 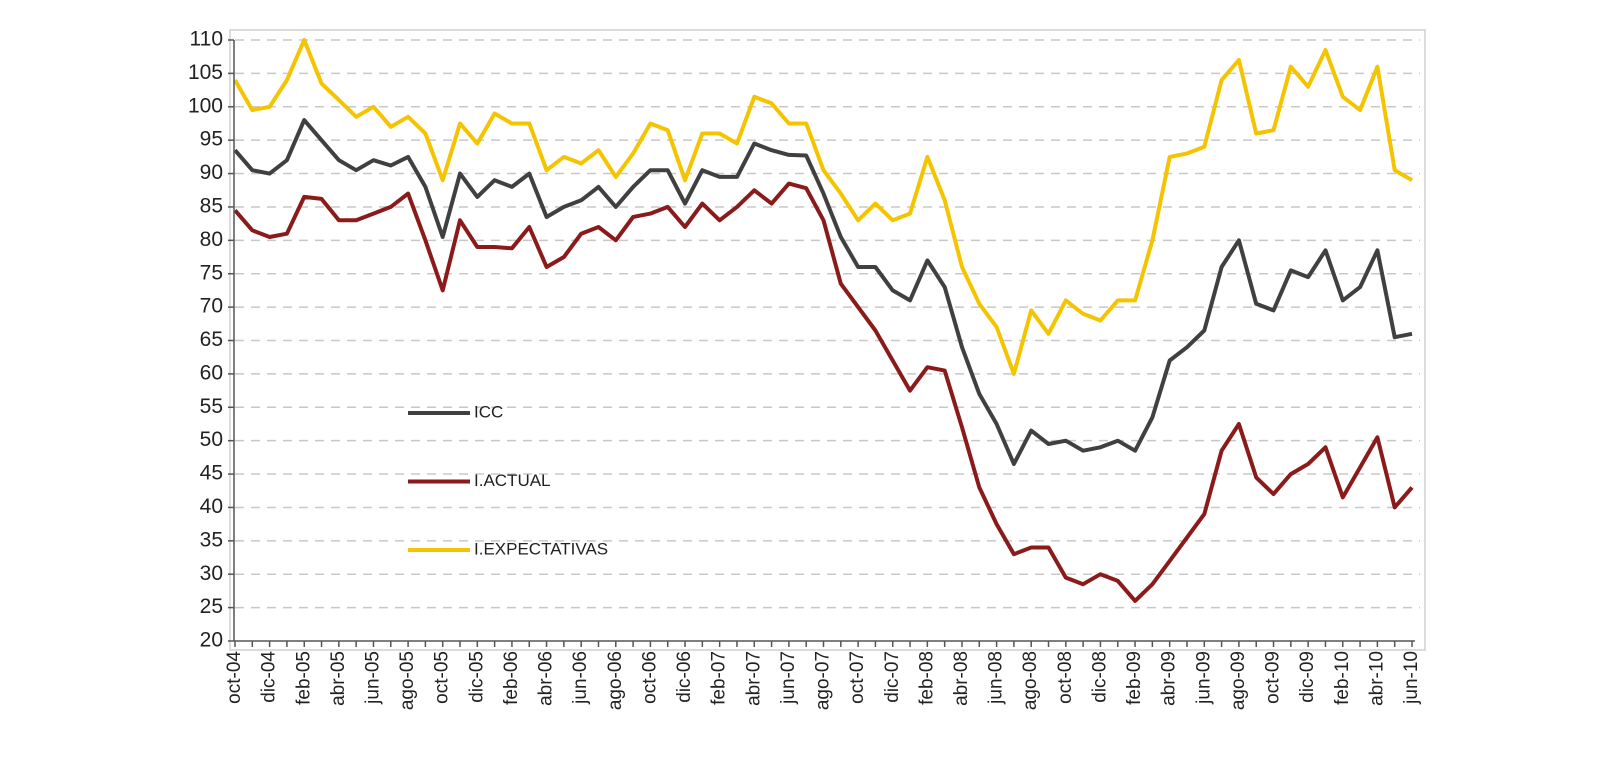 I want to click on y-tick-label: 80, so click(x=211, y=239).